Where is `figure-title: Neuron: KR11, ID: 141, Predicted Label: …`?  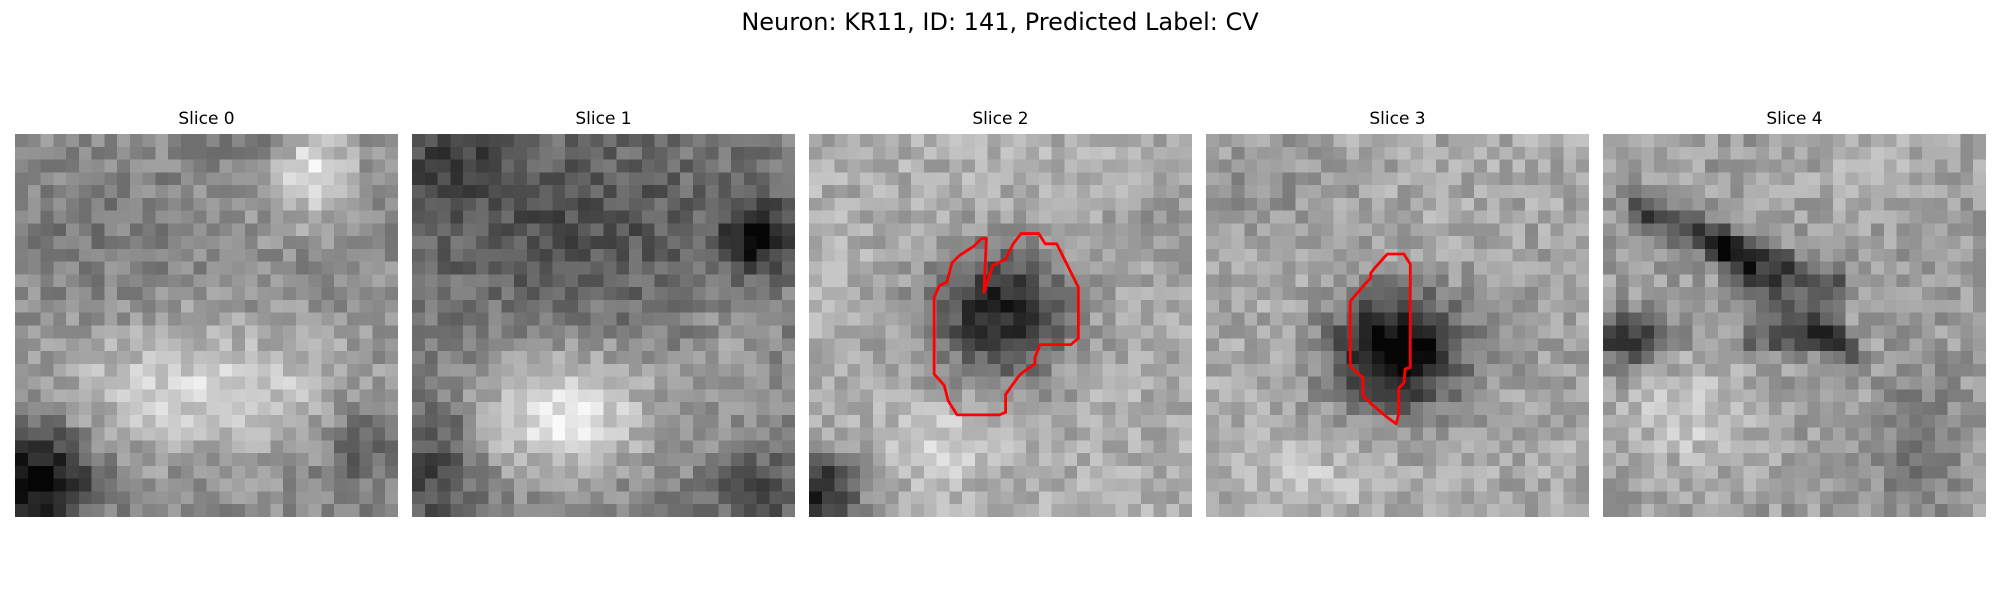
figure-title: Neuron: KR11, ID: 141, Predicted Label: … is located at coordinates (1000, 22).